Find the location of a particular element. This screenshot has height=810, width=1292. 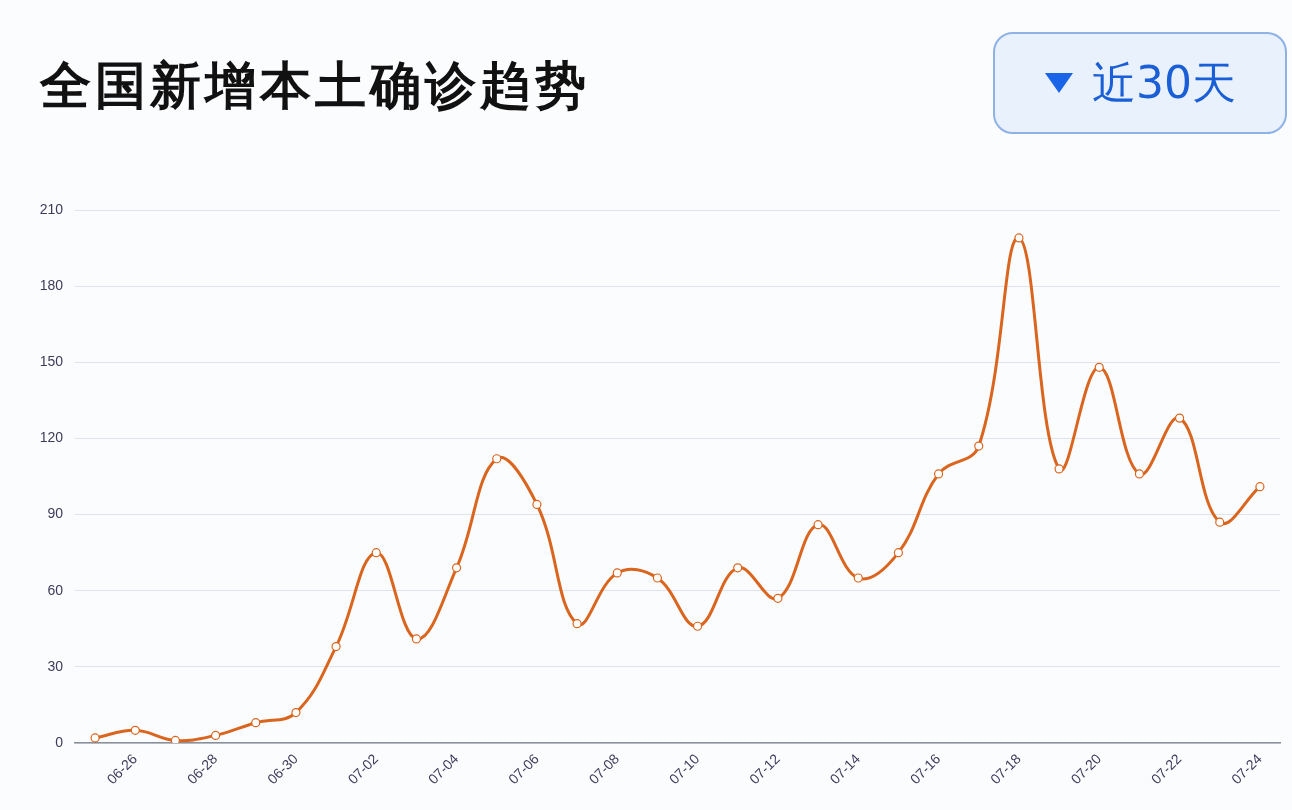

y-tick-label: 90 is located at coordinates (55, 513).